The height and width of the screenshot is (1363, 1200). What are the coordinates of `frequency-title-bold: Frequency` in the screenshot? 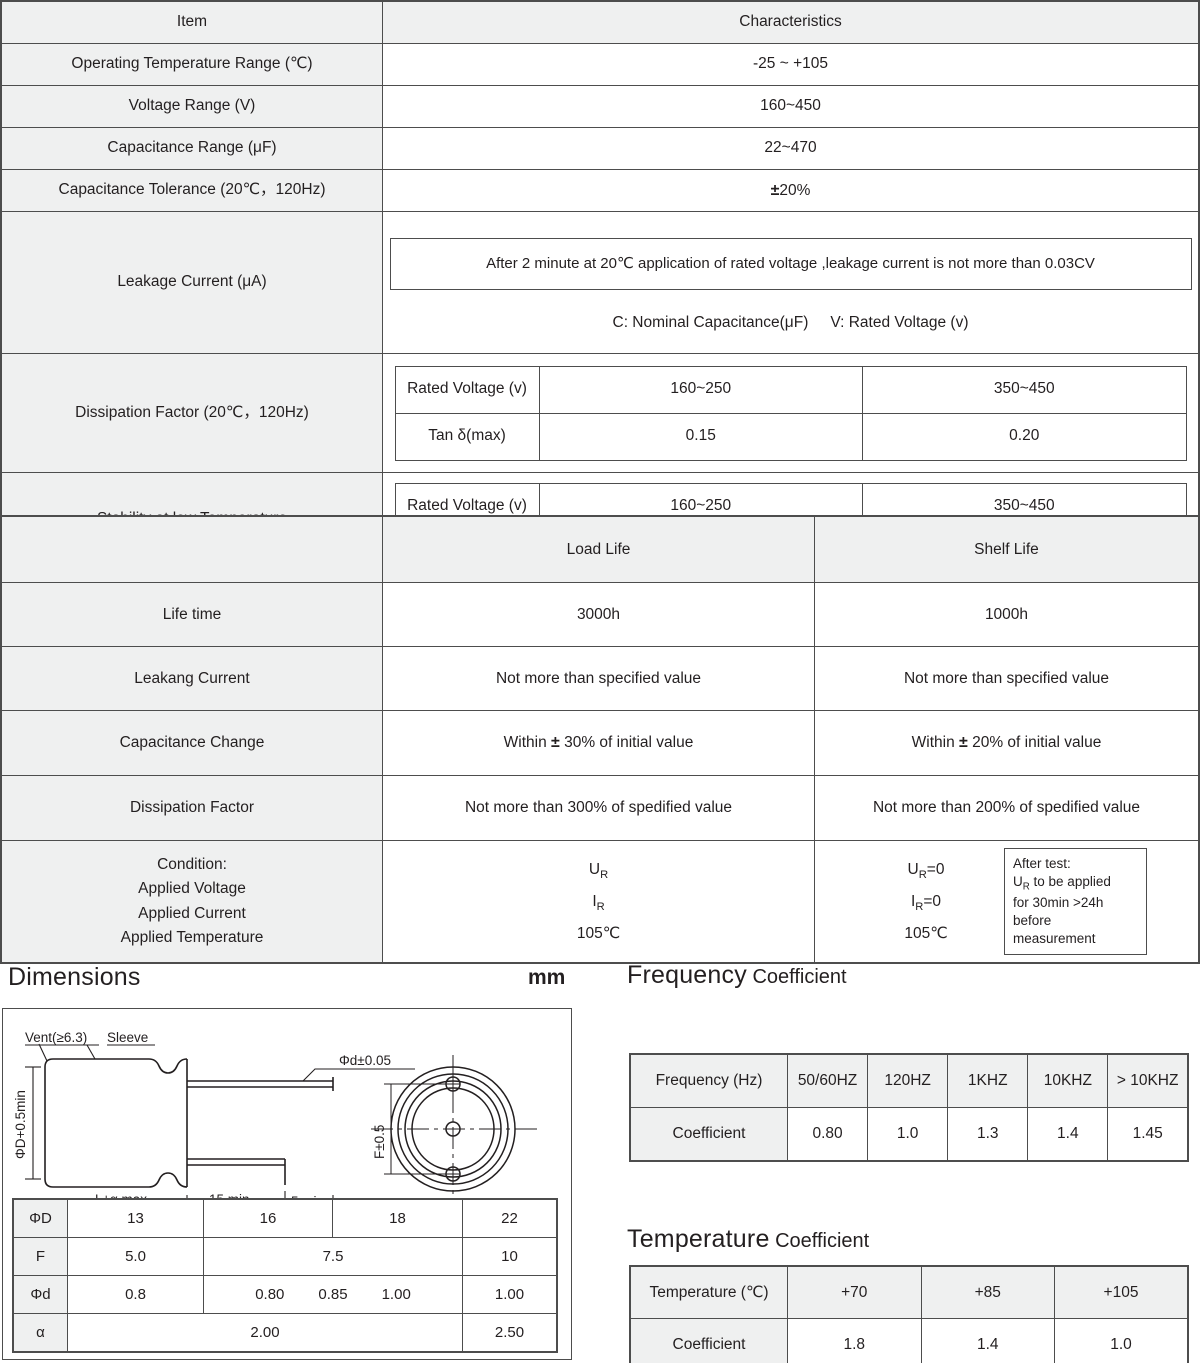 It's located at (687, 975).